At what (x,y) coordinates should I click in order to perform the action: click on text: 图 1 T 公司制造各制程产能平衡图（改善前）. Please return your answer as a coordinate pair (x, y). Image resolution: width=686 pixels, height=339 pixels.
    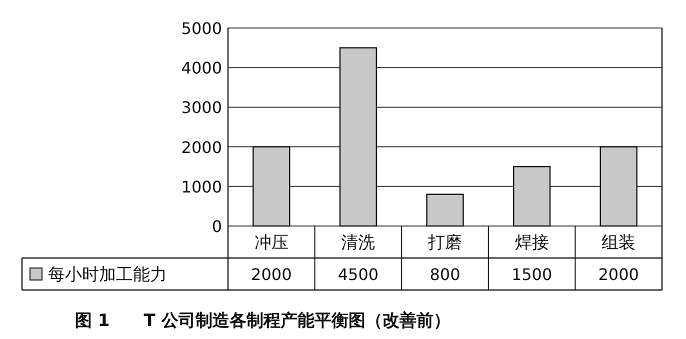
    Looking at the image, I should click on (262, 320).